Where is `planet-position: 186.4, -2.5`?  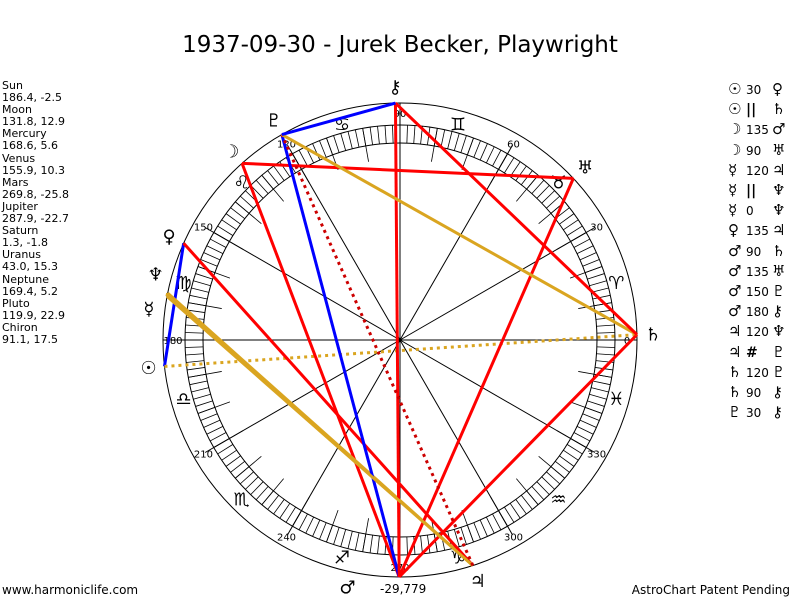
planet-position: 186.4, -2.5 is located at coordinates (32, 98).